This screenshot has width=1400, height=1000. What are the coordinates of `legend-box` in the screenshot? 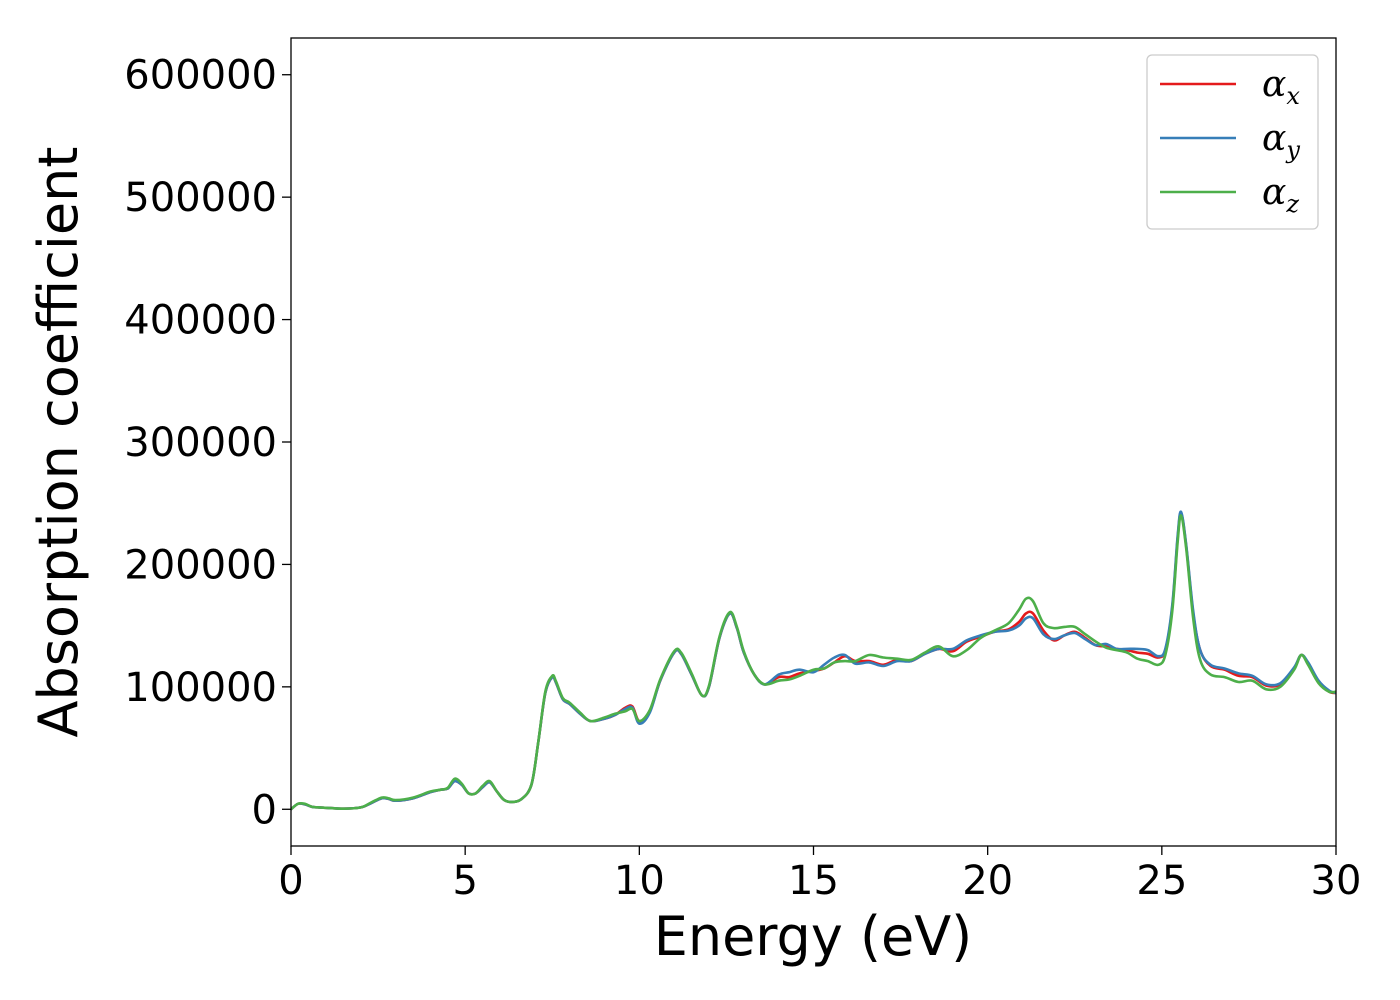 It's located at (1232, 142).